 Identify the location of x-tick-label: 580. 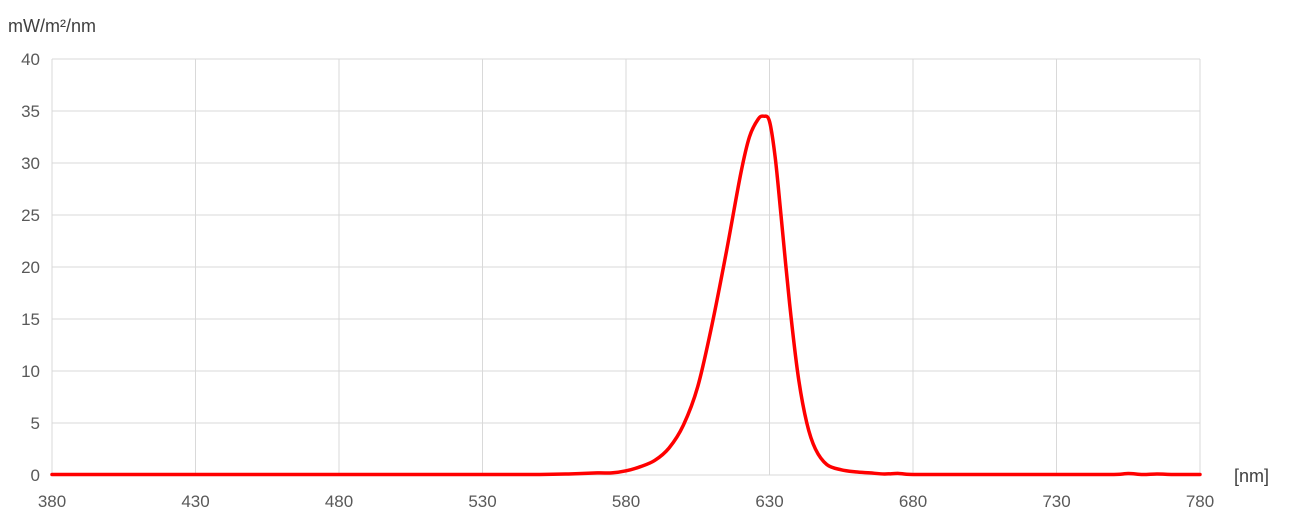
(626, 501).